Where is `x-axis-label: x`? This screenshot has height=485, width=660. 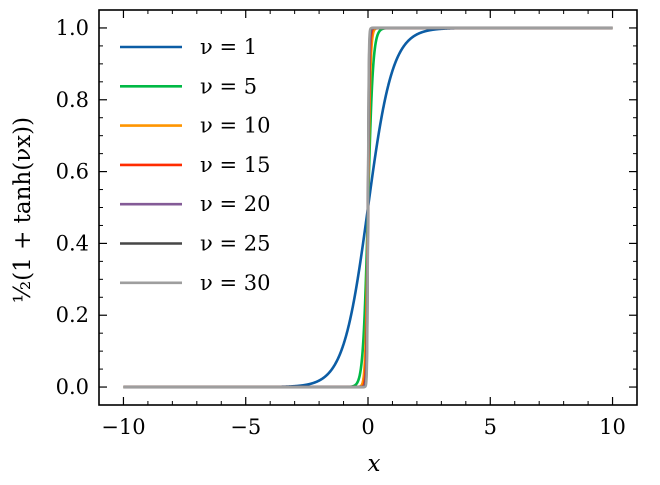 x-axis-label: x is located at coordinates (374, 464).